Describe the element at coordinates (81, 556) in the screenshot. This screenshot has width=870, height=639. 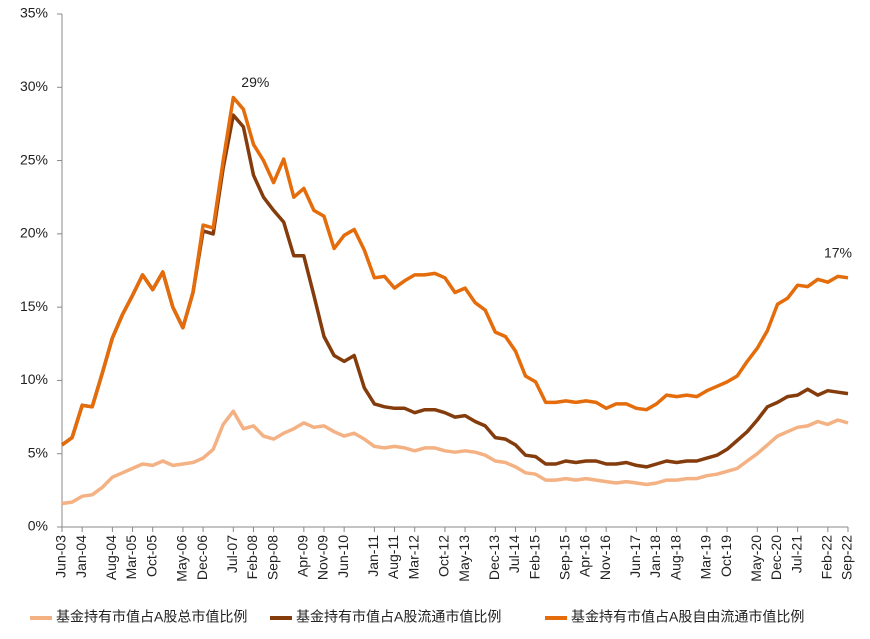
I see `x-tick-label: Jan-04` at that location.